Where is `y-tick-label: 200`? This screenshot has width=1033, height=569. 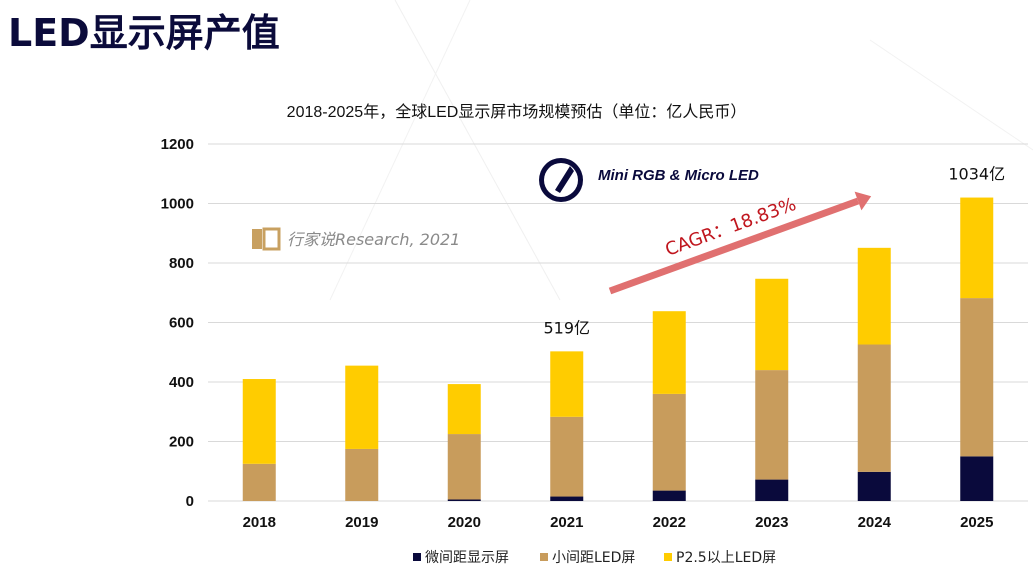 y-tick-label: 200 is located at coordinates (181, 442).